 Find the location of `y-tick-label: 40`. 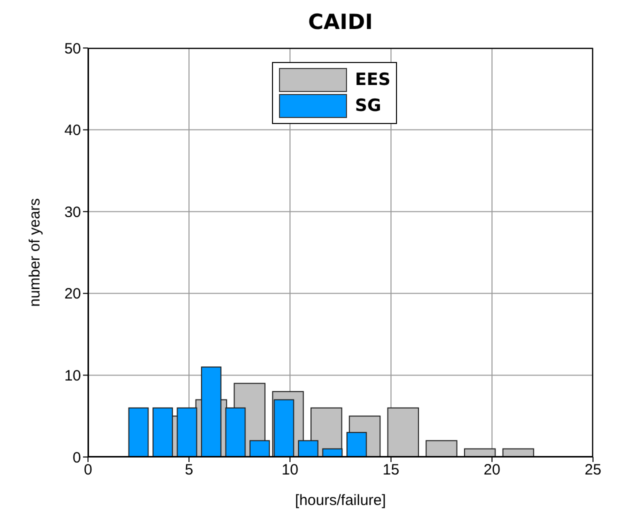

y-tick-label: 40 is located at coordinates (72, 131).